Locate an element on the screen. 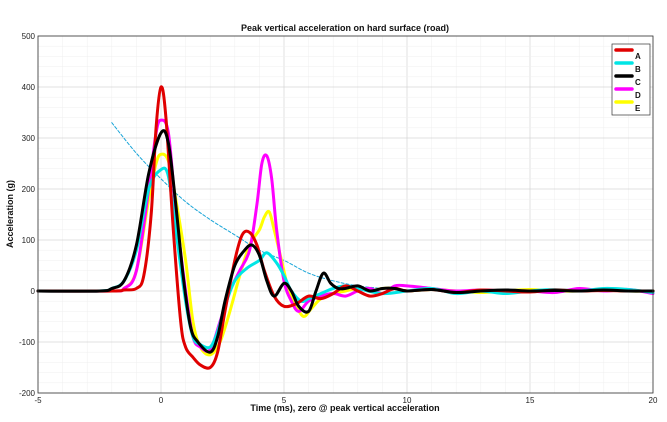  x-tick-label: 15 is located at coordinates (530, 400).